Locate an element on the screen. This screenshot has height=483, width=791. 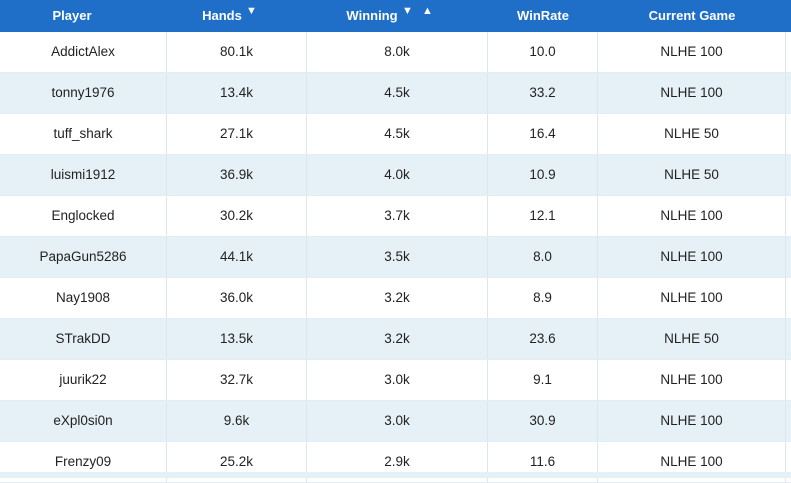
winning-value: 3.7k is located at coordinates (397, 216).